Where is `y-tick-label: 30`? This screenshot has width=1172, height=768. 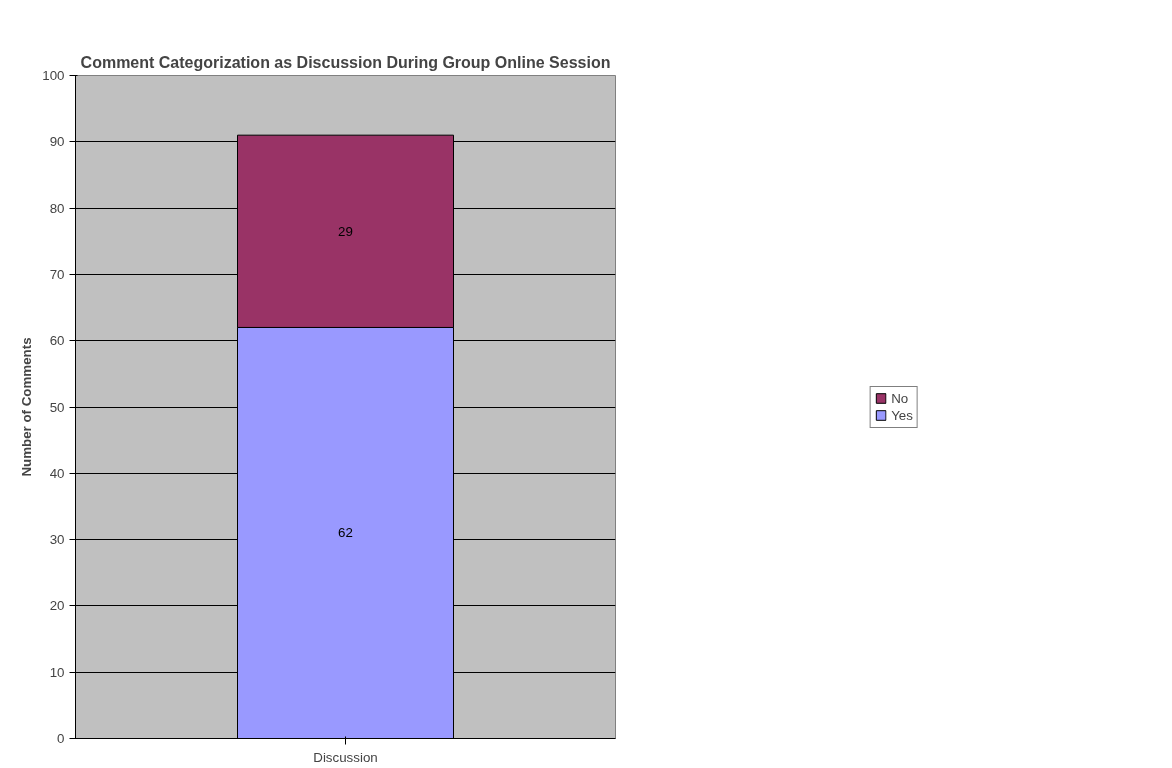
y-tick-label: 30 is located at coordinates (57, 540).